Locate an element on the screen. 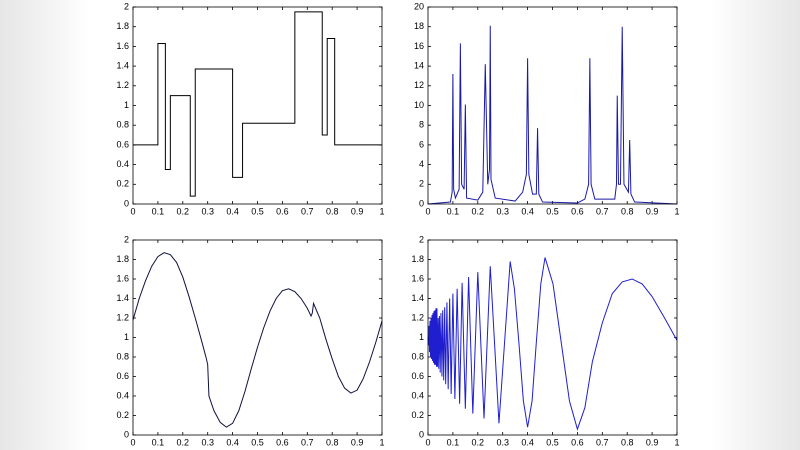 The height and width of the screenshot is (450, 800). y-tick-label: 8 is located at coordinates (421, 125).